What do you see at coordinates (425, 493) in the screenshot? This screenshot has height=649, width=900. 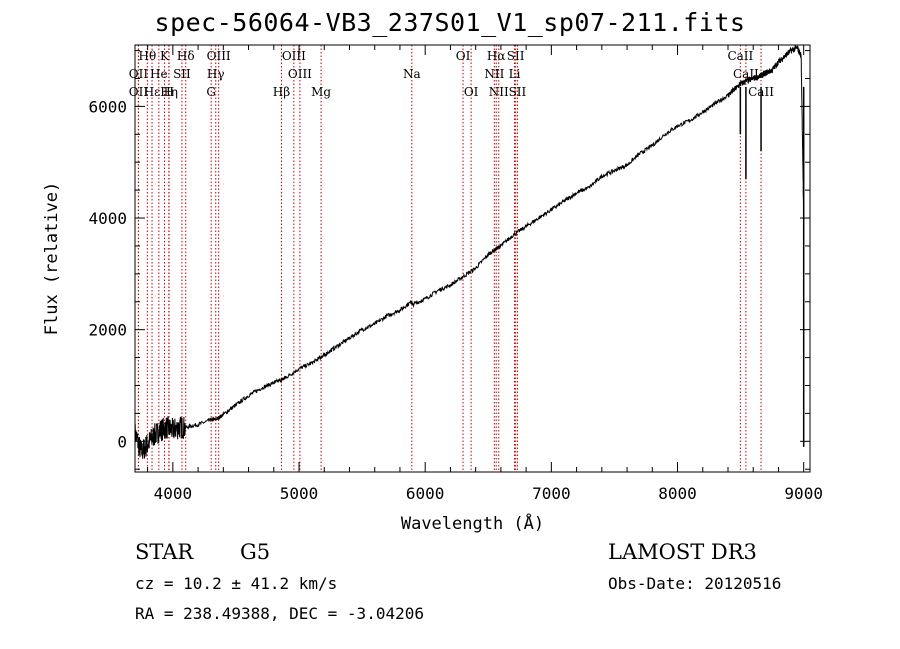 I see `x-tick-label: 6000` at bounding box center [425, 493].